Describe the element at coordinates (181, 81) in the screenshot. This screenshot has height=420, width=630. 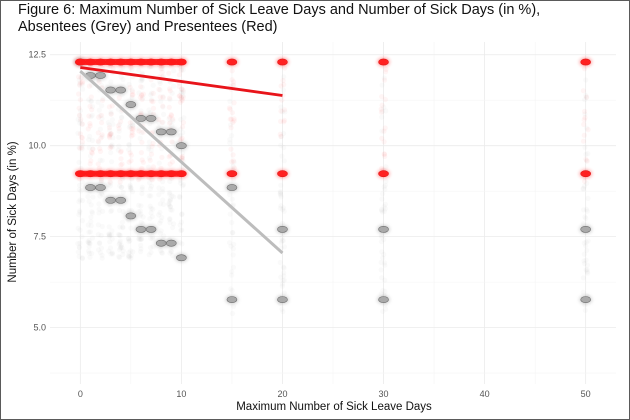
I see `presentee-trend-line` at that location.